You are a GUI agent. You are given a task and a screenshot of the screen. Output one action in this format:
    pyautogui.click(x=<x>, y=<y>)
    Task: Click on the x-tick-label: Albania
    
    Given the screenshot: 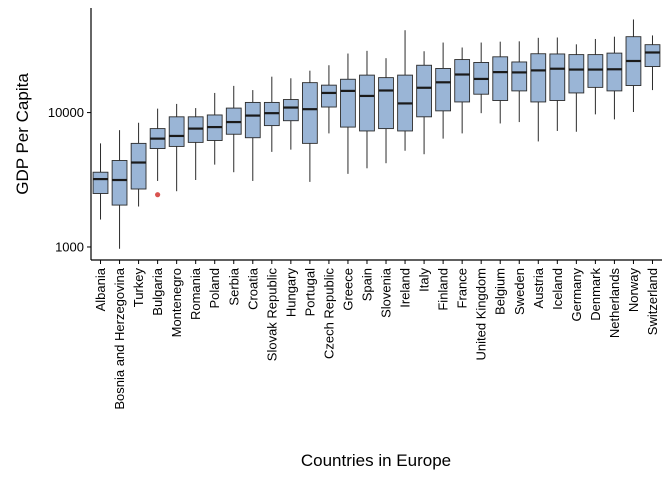 What is the action you would take?
    pyautogui.click(x=100, y=289)
    